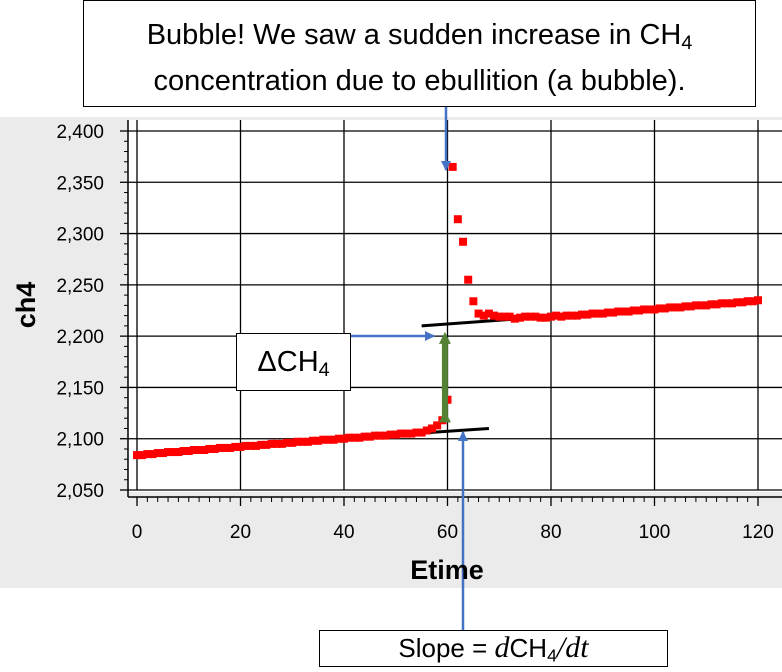  I want to click on y-tick-label: 2,250, so click(80, 286).